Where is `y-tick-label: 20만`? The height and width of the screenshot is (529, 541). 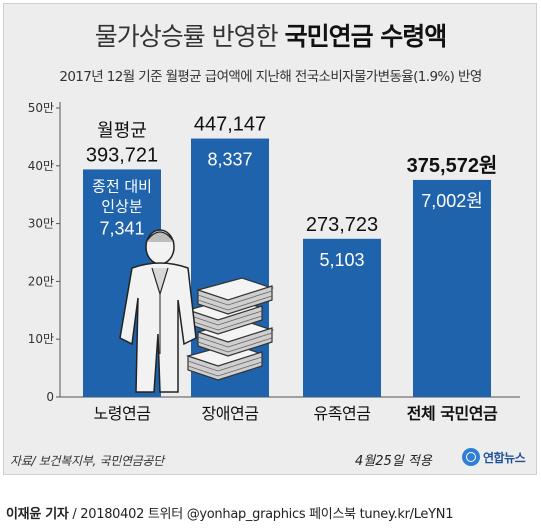 y-tick-label: 20만 is located at coordinates (41, 281).